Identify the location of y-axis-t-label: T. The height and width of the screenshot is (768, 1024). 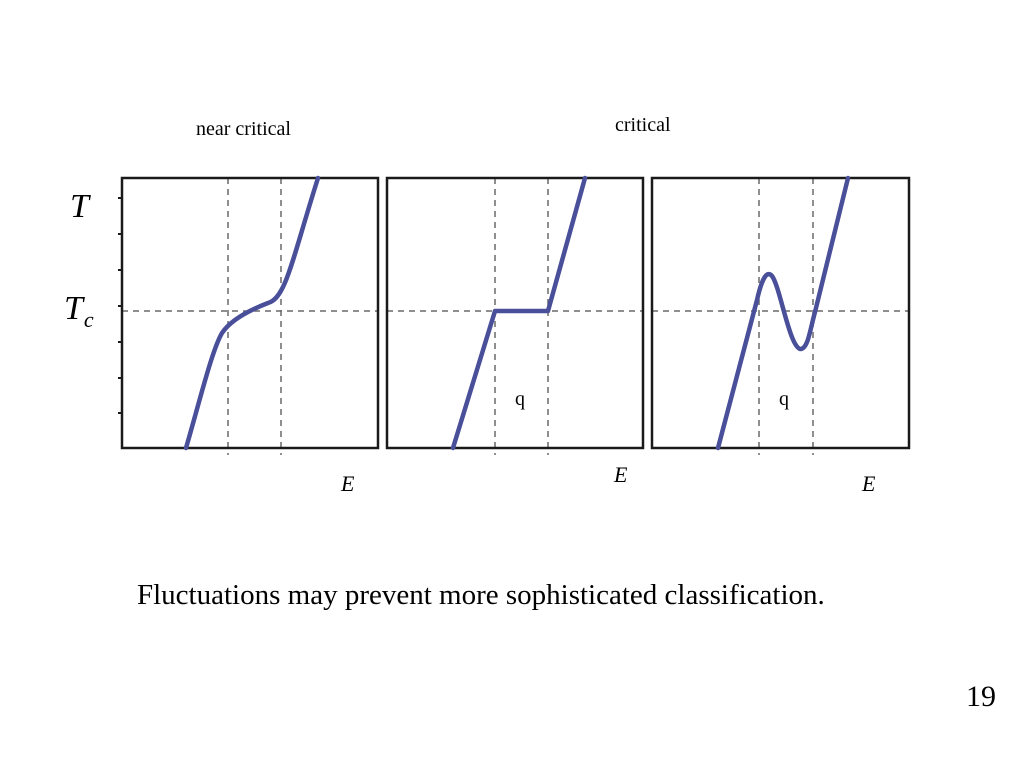
(79, 206).